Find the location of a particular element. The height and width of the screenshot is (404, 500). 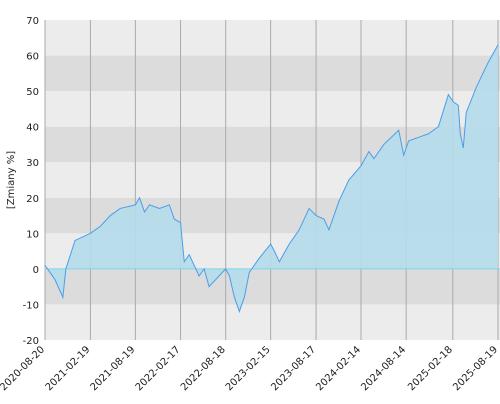

x-tick-label: 2022-02-17 is located at coordinates (158, 368).